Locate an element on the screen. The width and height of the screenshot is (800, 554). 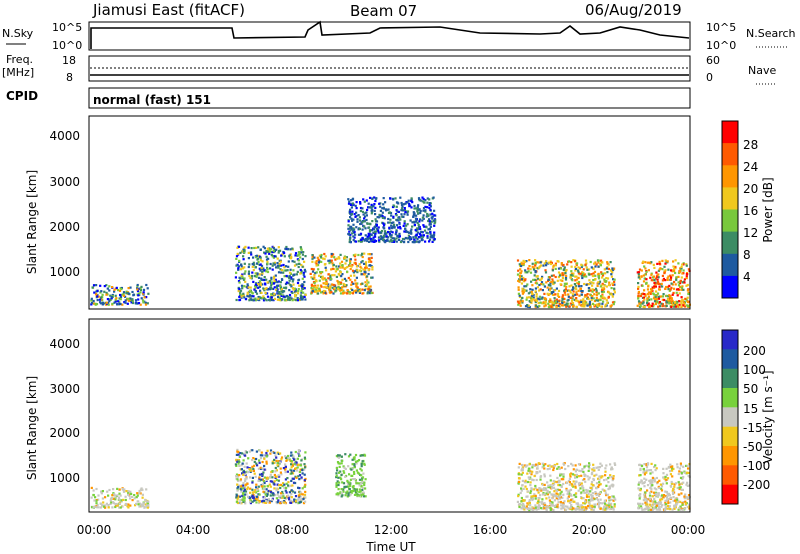
nsearch-tick-low: 10^0 is located at coordinates (721, 45).